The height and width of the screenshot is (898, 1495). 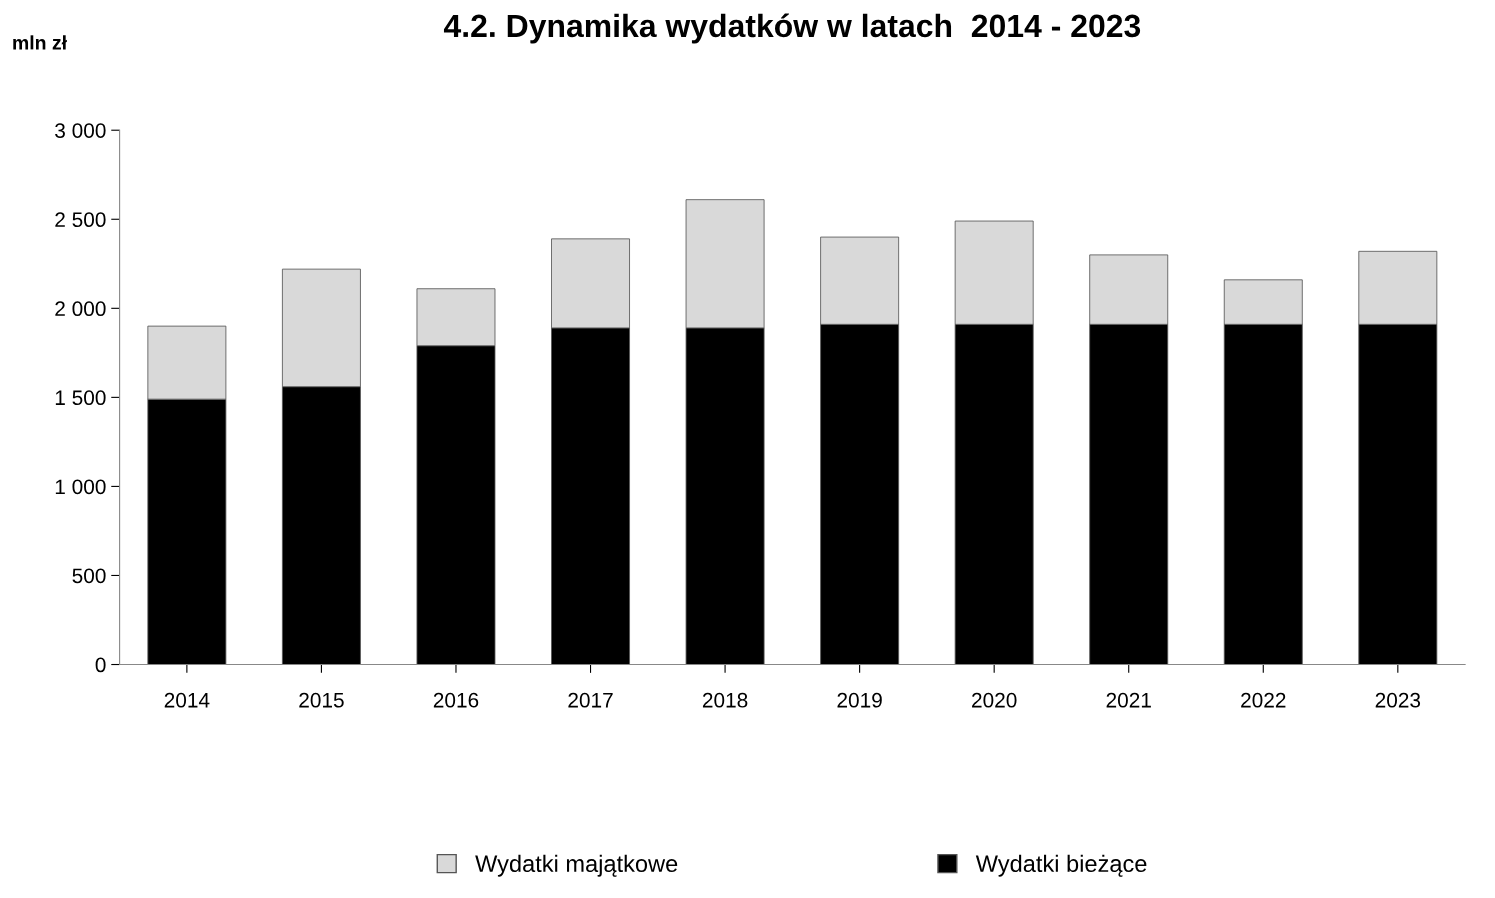 I want to click on legend-label: Wydatki majątkowe, so click(x=576, y=865).